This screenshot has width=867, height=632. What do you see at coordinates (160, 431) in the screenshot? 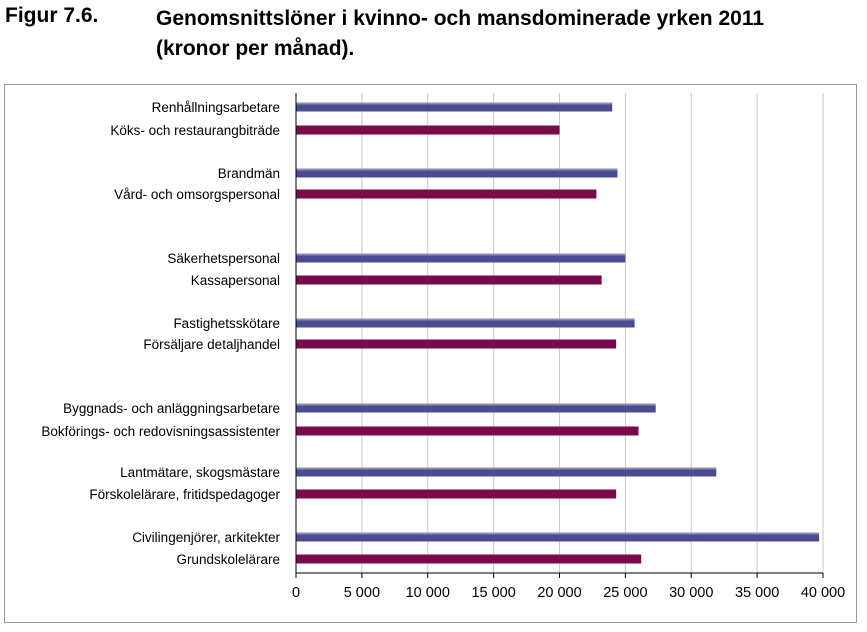
I see `category-label: Bokförings- och redovisningsassistenter` at bounding box center [160, 431].